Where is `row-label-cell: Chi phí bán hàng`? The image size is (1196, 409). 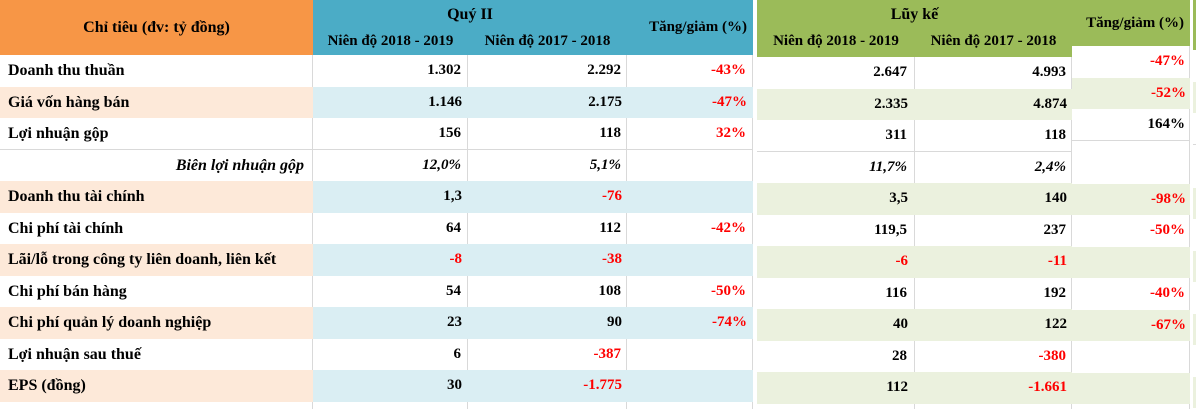
row-label-cell: Chi phí bán hàng is located at coordinates (156, 291).